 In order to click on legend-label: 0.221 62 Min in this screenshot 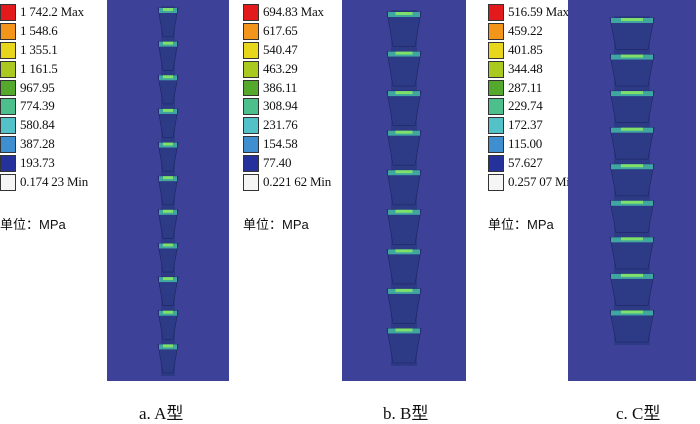, I will do `click(297, 182)`.